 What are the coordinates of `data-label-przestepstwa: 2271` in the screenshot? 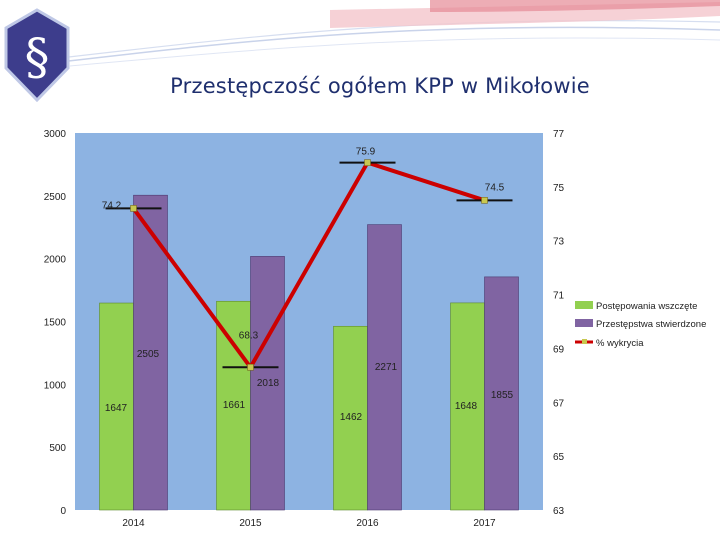 It's located at (386, 367).